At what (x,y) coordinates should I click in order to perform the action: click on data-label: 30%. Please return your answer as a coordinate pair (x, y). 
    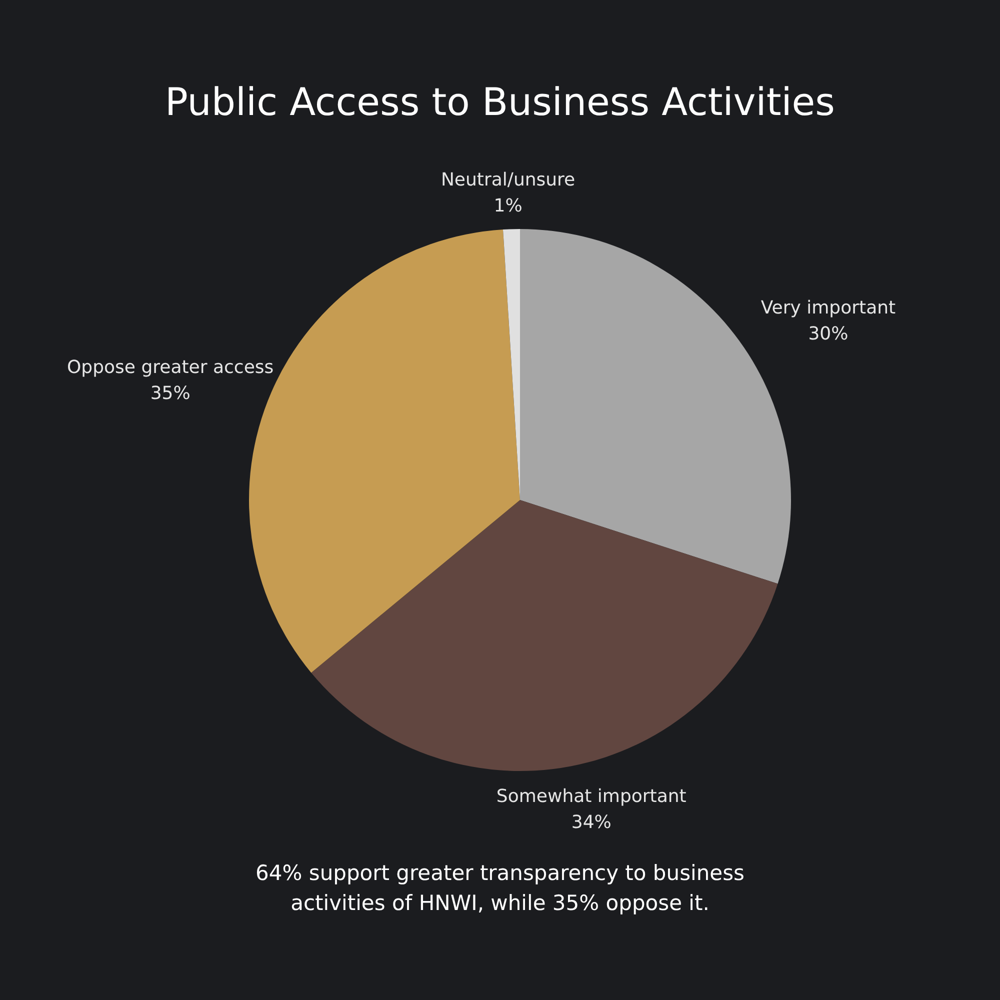
    Looking at the image, I should click on (828, 334).